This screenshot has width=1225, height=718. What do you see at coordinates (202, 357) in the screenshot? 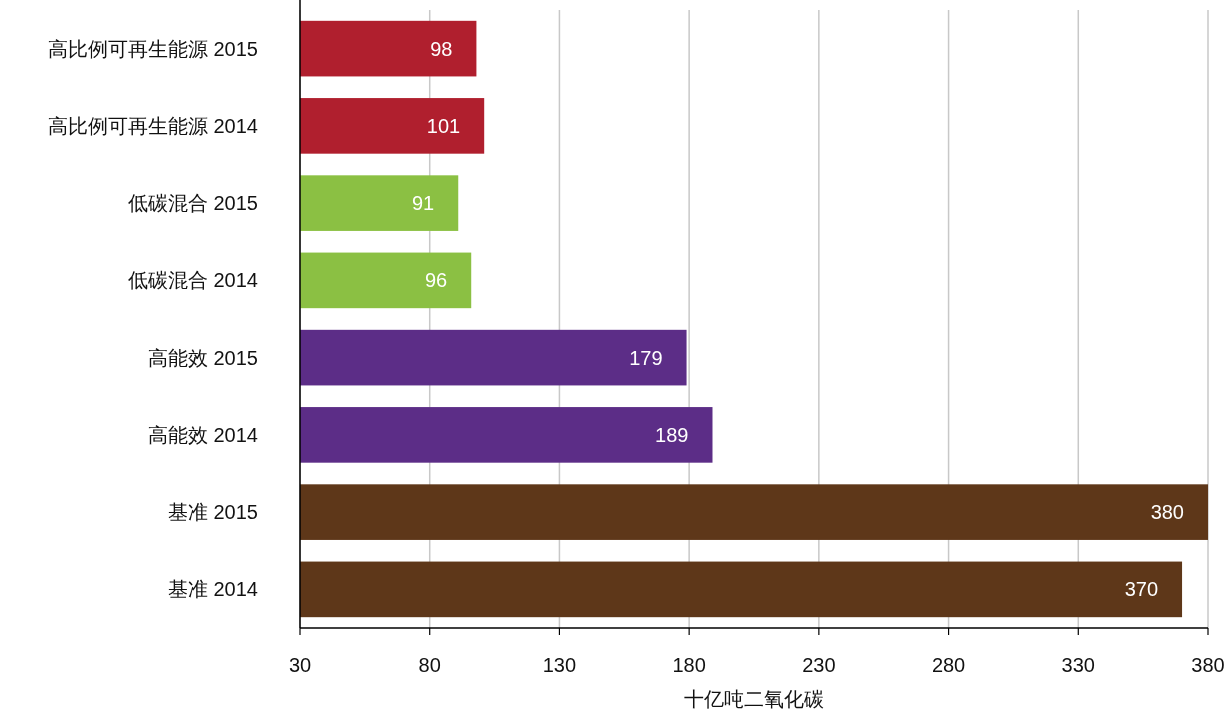
I see `y-tick-label: 高能效 2015` at bounding box center [202, 357].